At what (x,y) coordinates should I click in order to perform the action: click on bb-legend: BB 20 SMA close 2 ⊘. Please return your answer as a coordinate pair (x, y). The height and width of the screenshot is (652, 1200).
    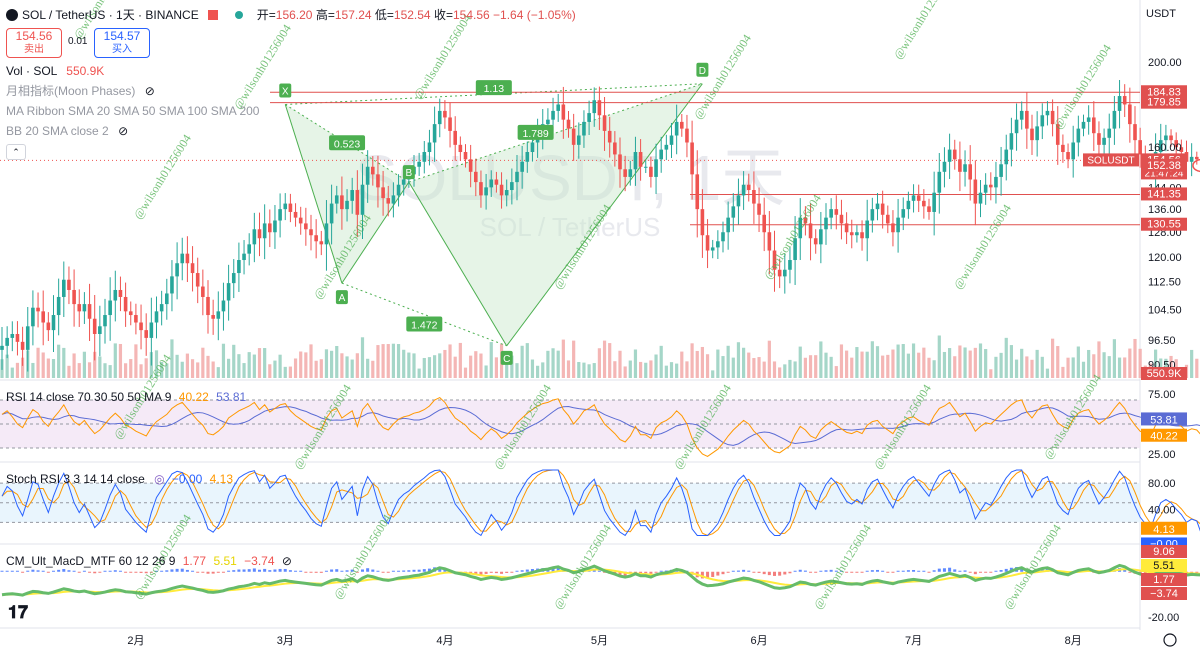
    Looking at the image, I should click on (67, 131).